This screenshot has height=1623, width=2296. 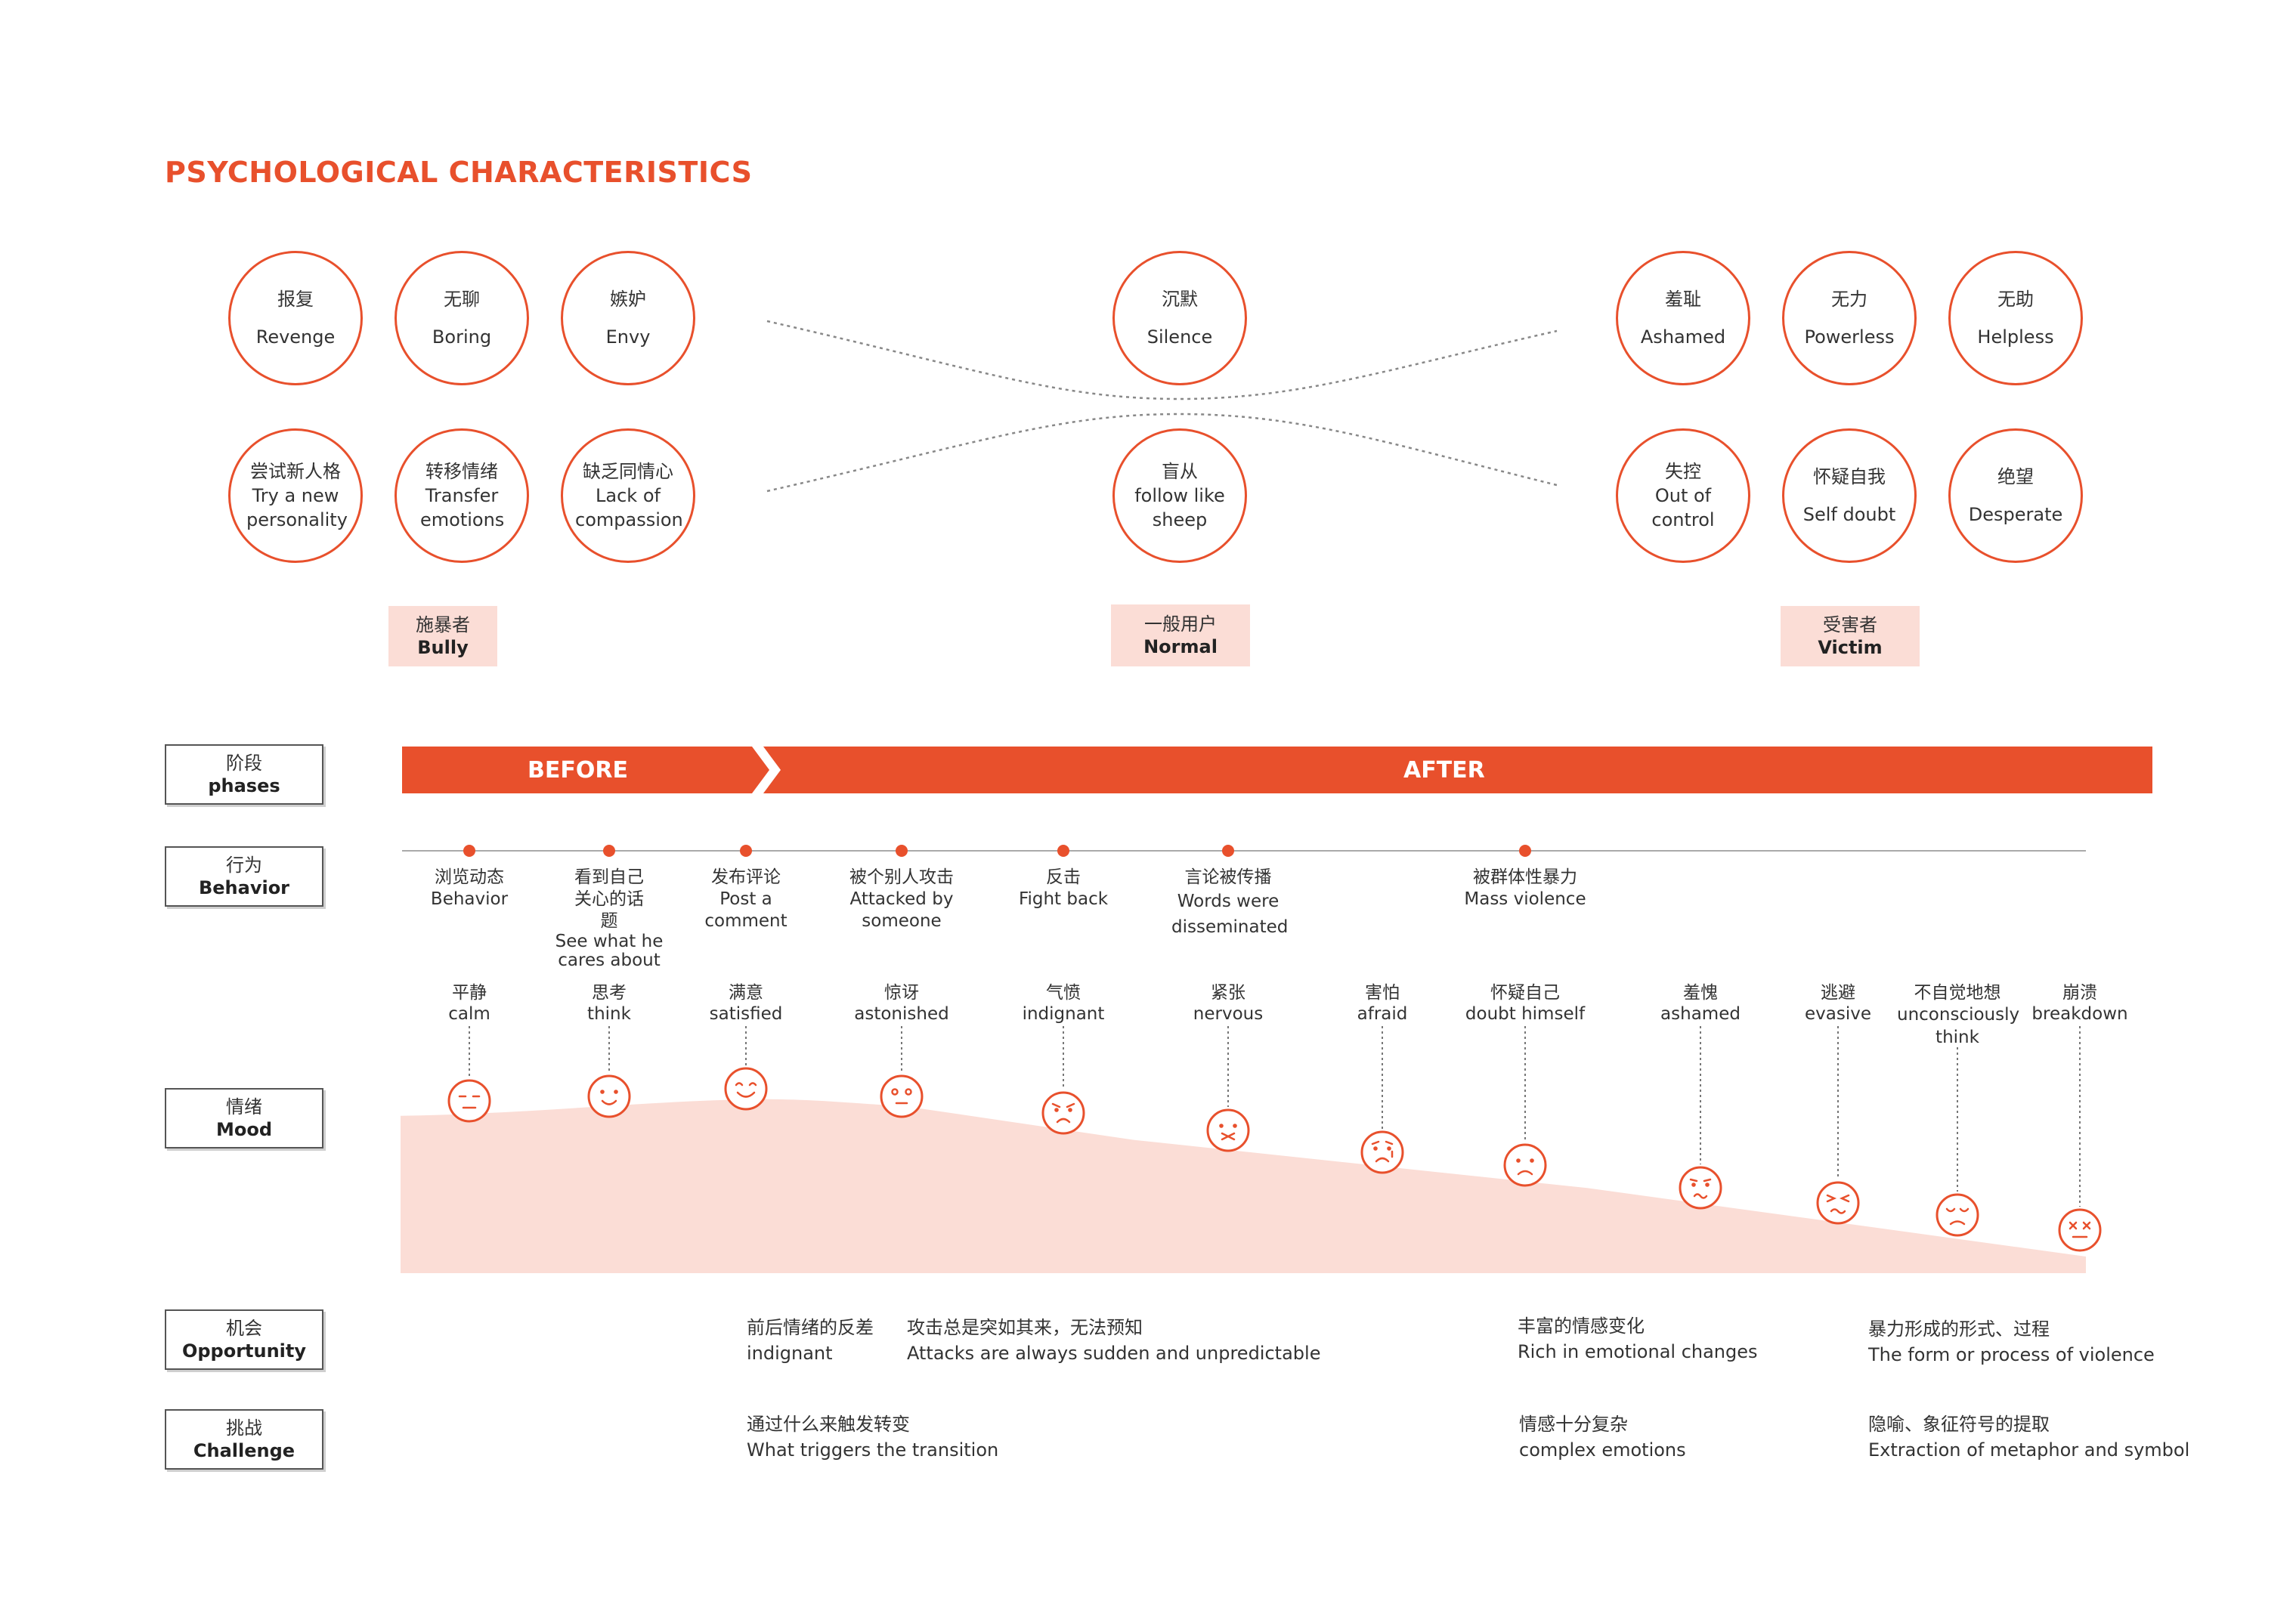 I want to click on phase-before-bar, so click(x=585, y=770).